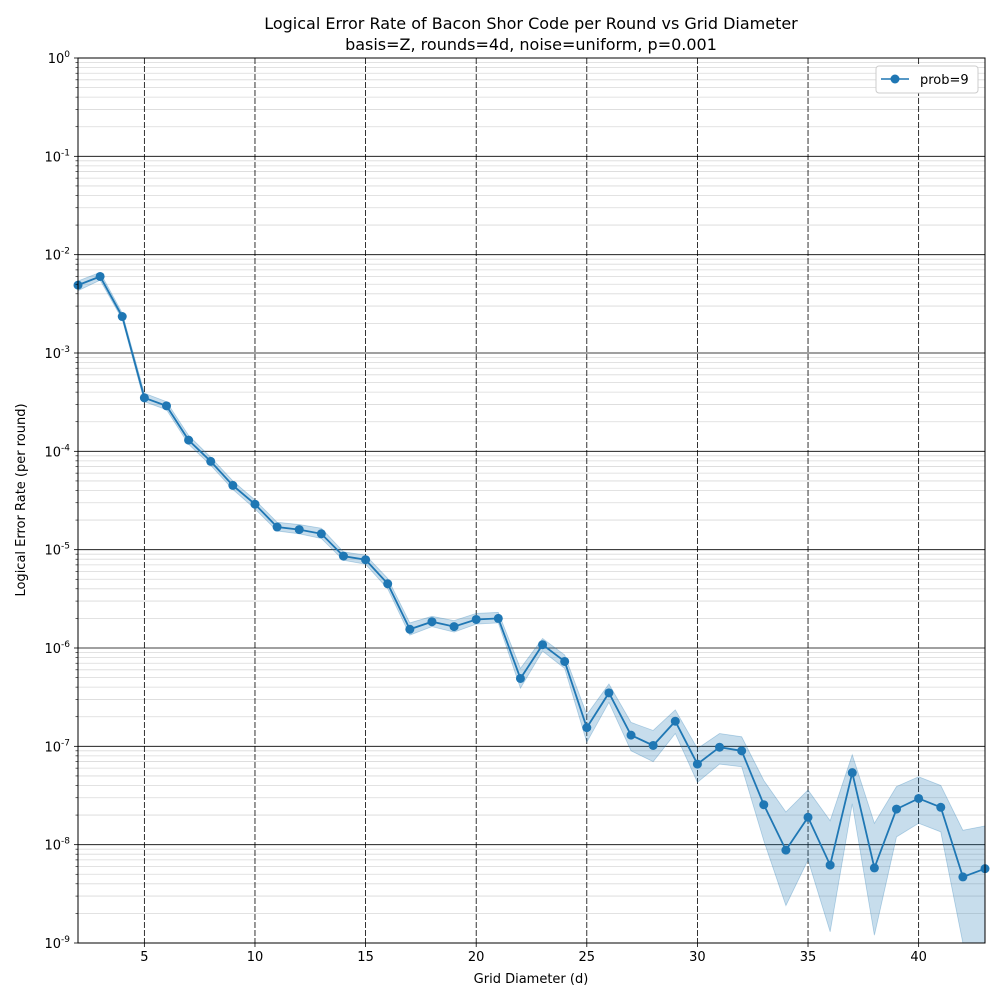  I want to click on y-tick-label: 10⁻², so click(57, 255).